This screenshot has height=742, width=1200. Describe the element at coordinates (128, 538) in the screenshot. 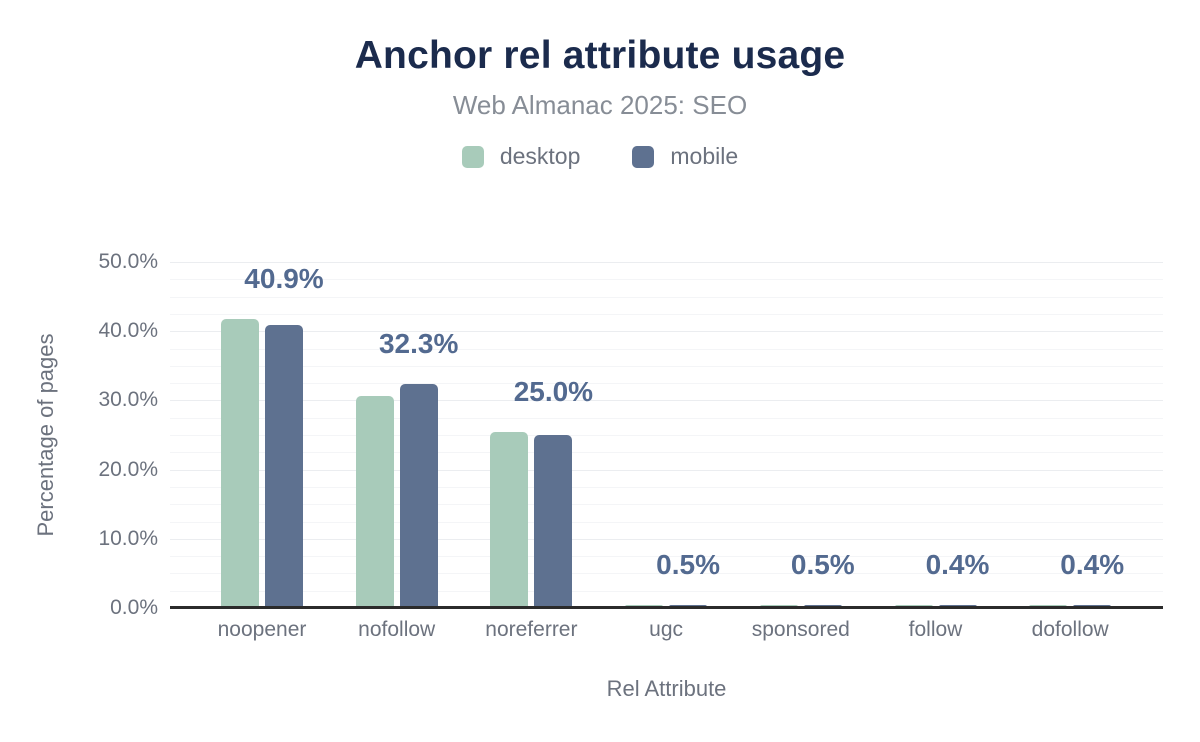

I see `y-tick-label: 10.0%` at that location.